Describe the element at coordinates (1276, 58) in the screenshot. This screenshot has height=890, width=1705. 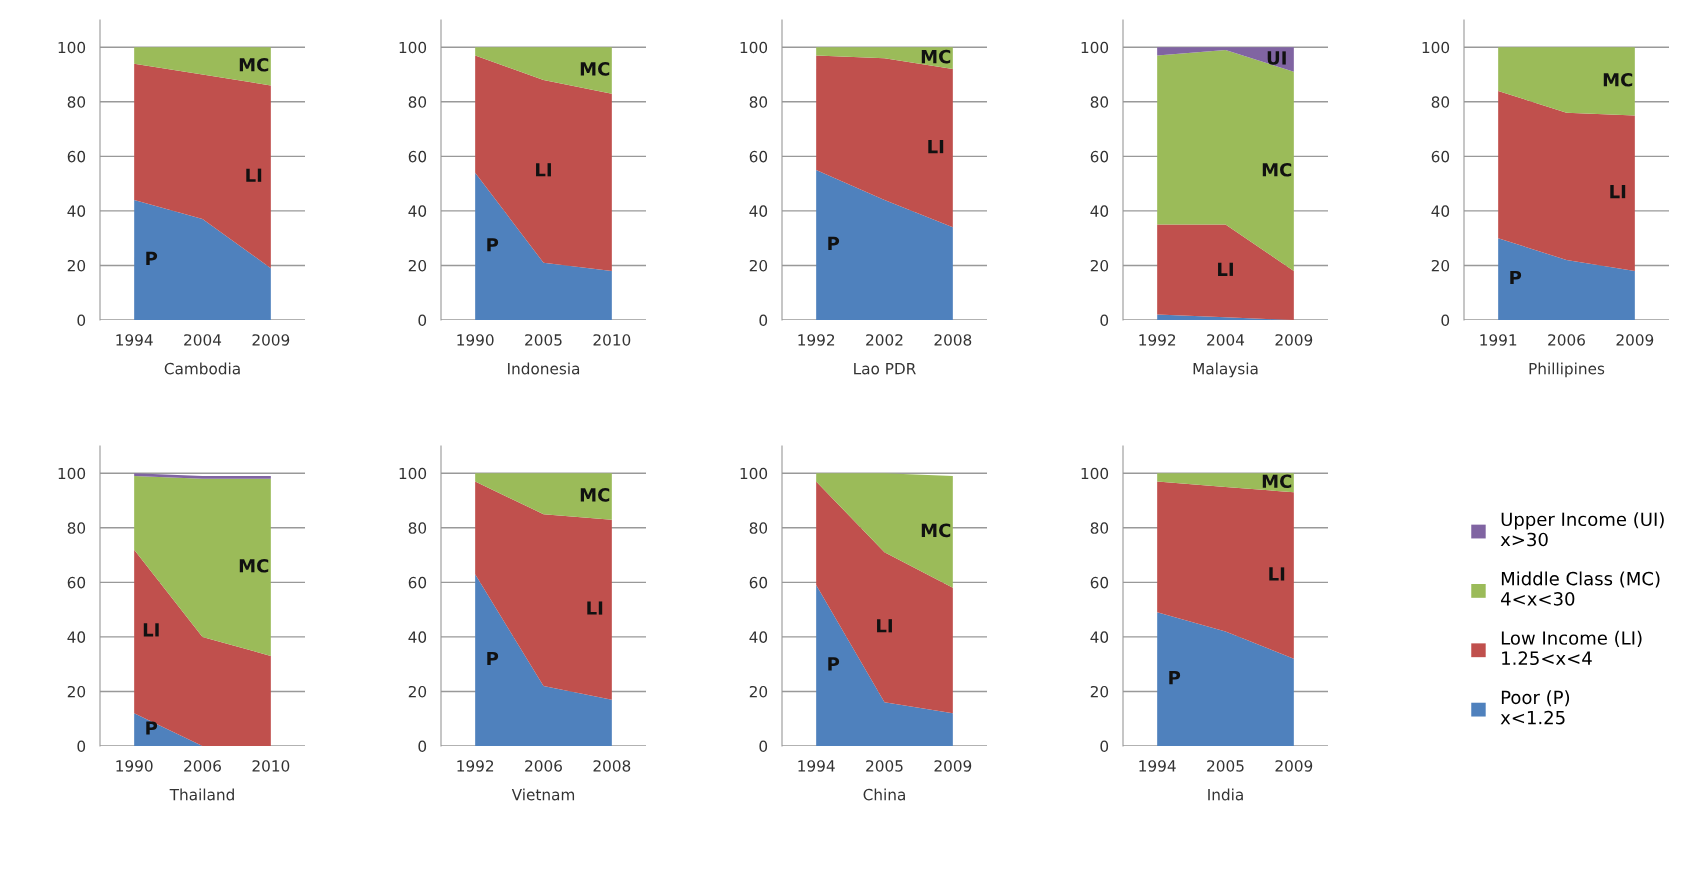
I see `annotation: UI` at that location.